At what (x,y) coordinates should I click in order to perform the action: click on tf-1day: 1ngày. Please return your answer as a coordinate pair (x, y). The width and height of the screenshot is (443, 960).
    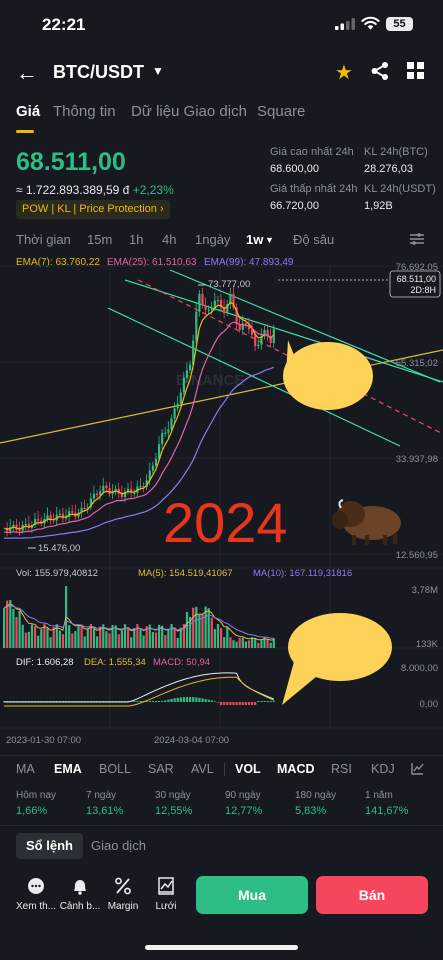
    Looking at the image, I should click on (212, 239).